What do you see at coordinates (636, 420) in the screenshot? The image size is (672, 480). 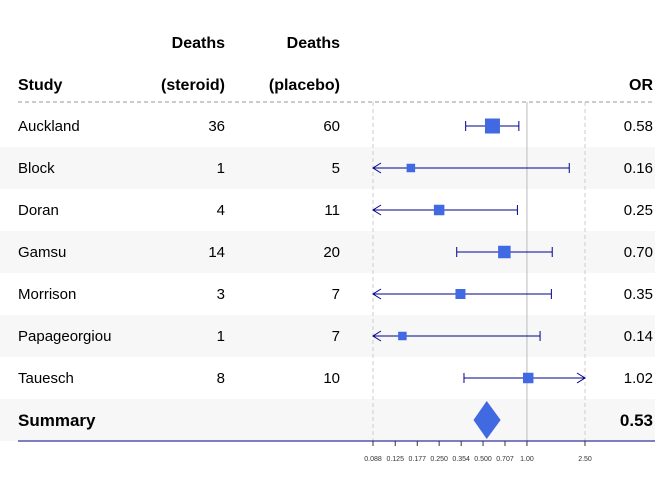 I see `summary-or-value: 0.53` at bounding box center [636, 420].